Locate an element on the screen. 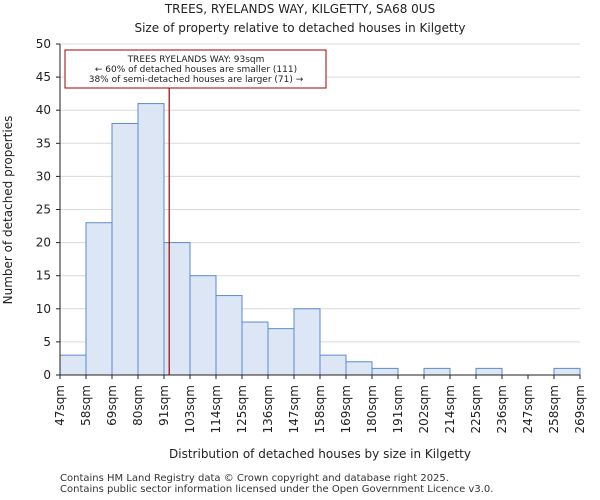 This screenshot has height=500, width=600. y-tick-label: 25 is located at coordinates (43, 210).